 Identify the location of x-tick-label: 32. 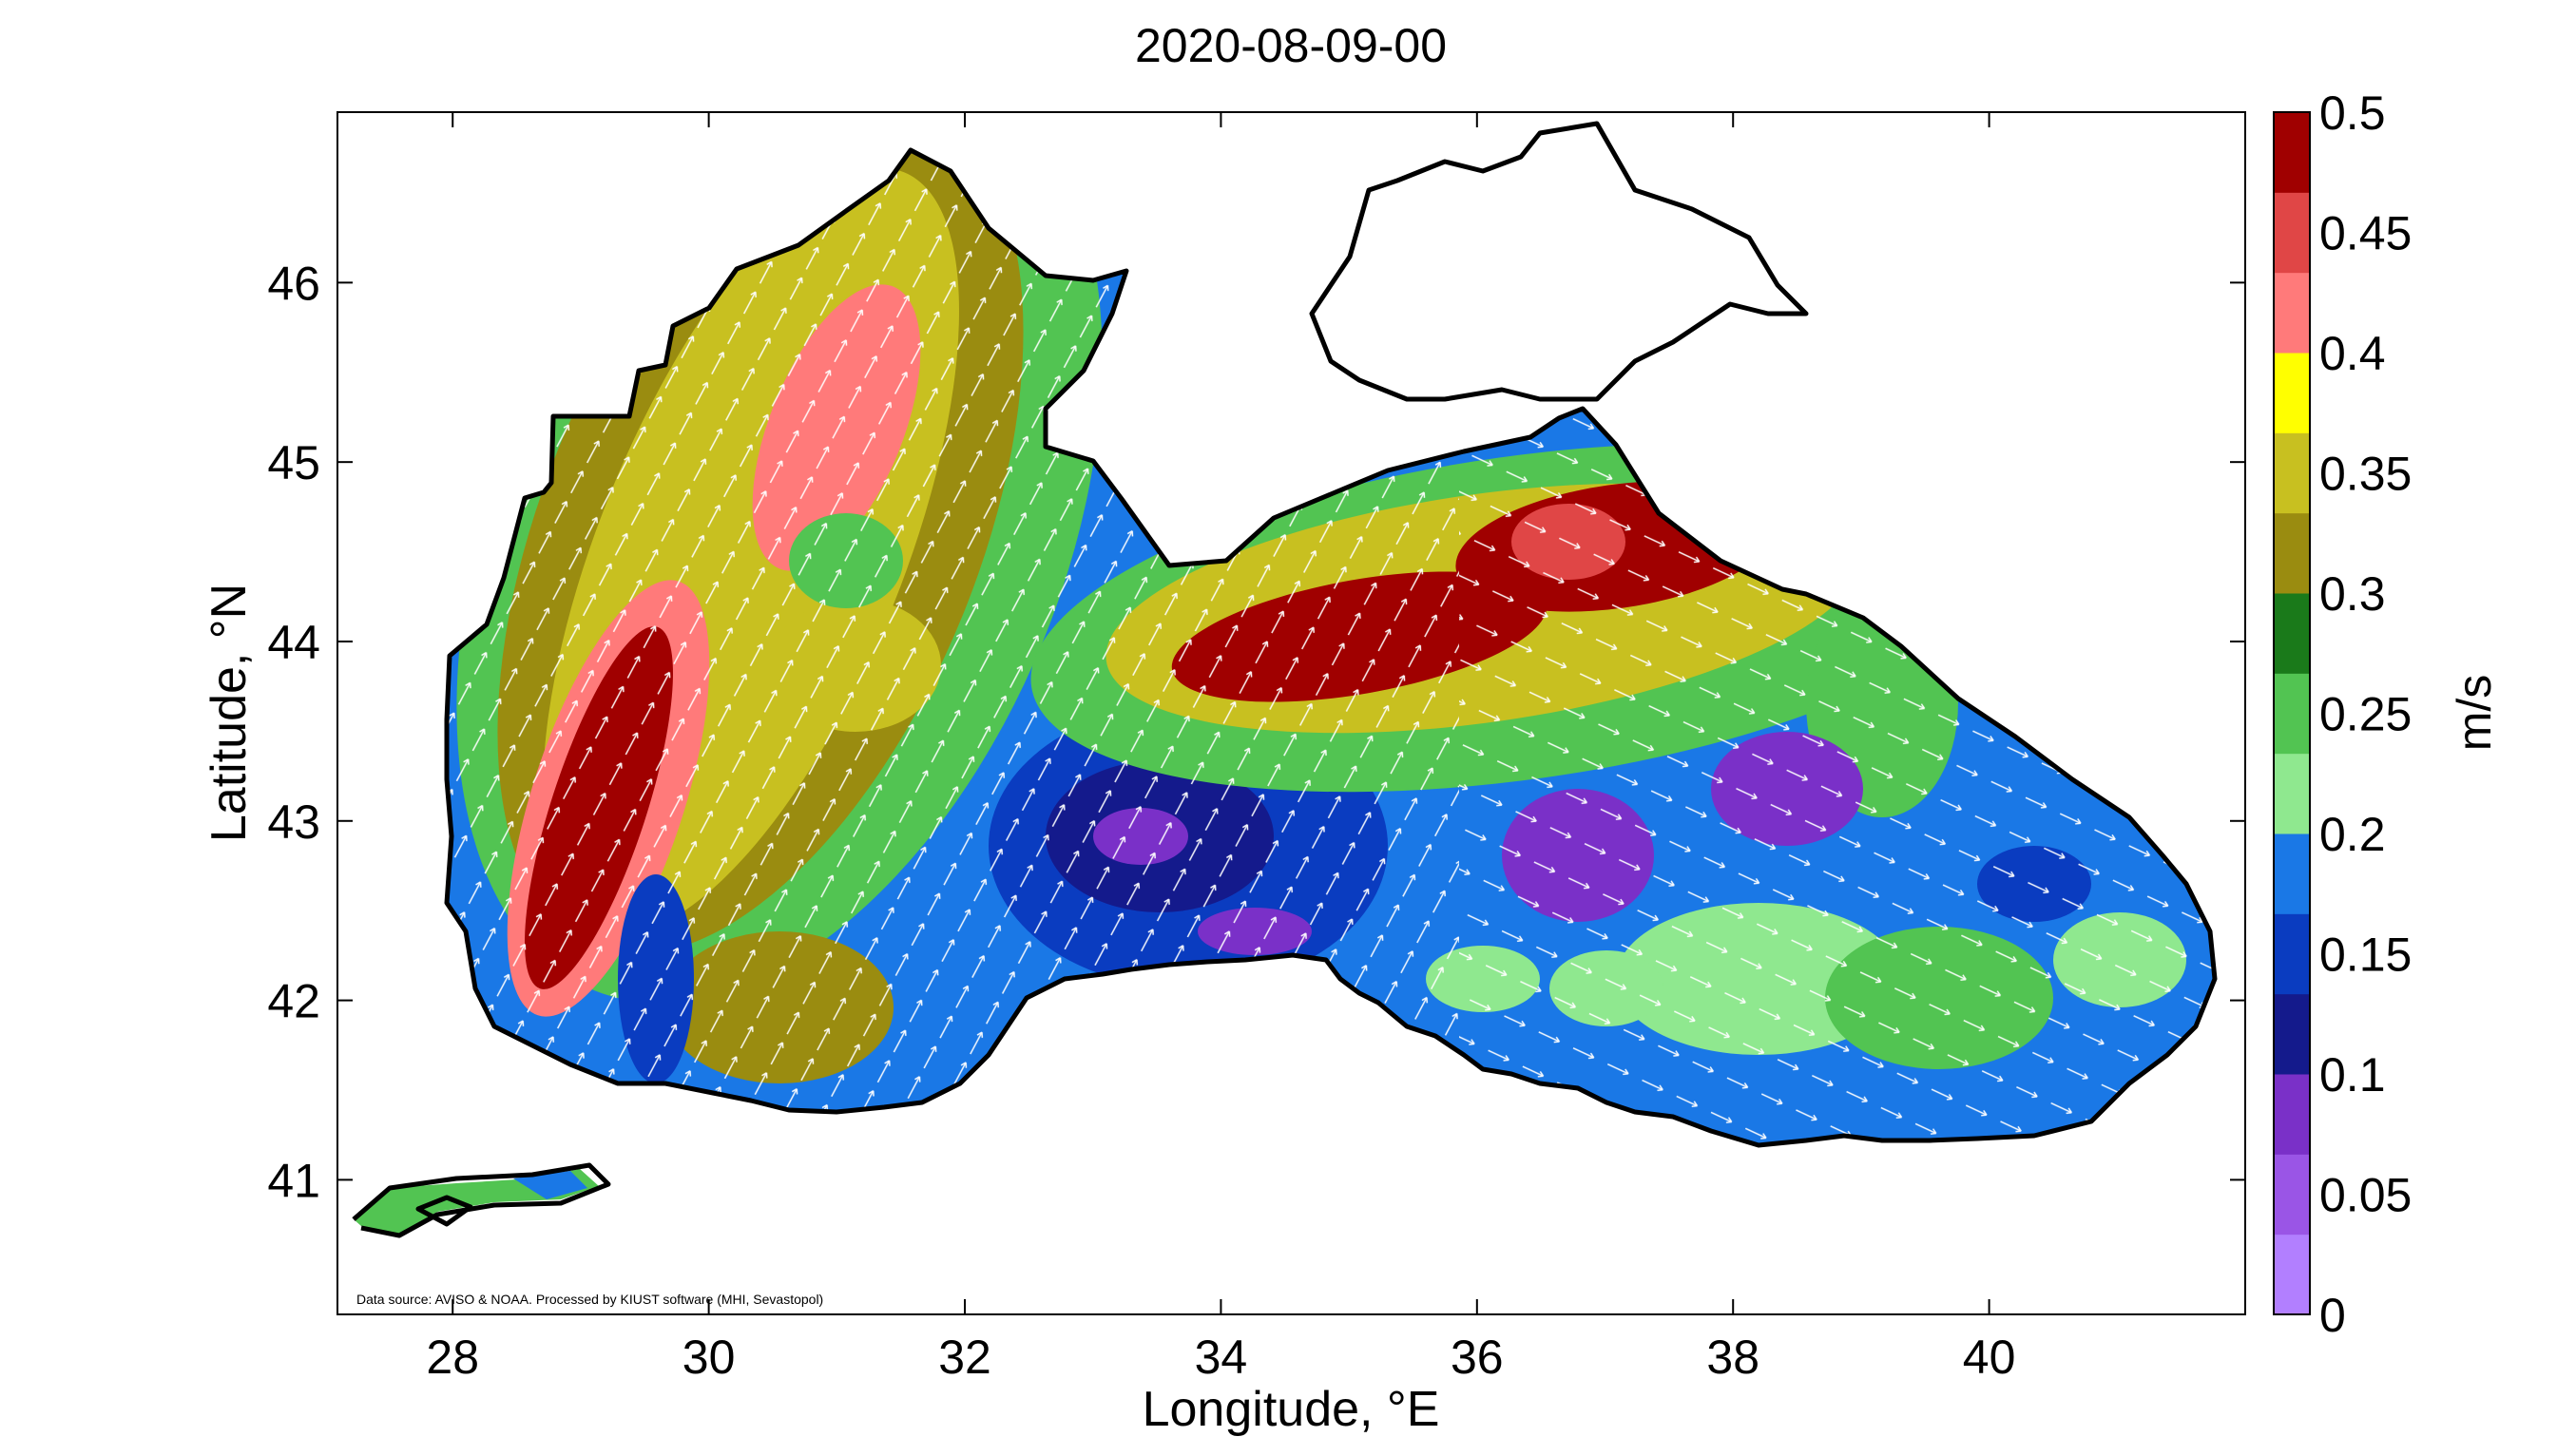
(965, 1357).